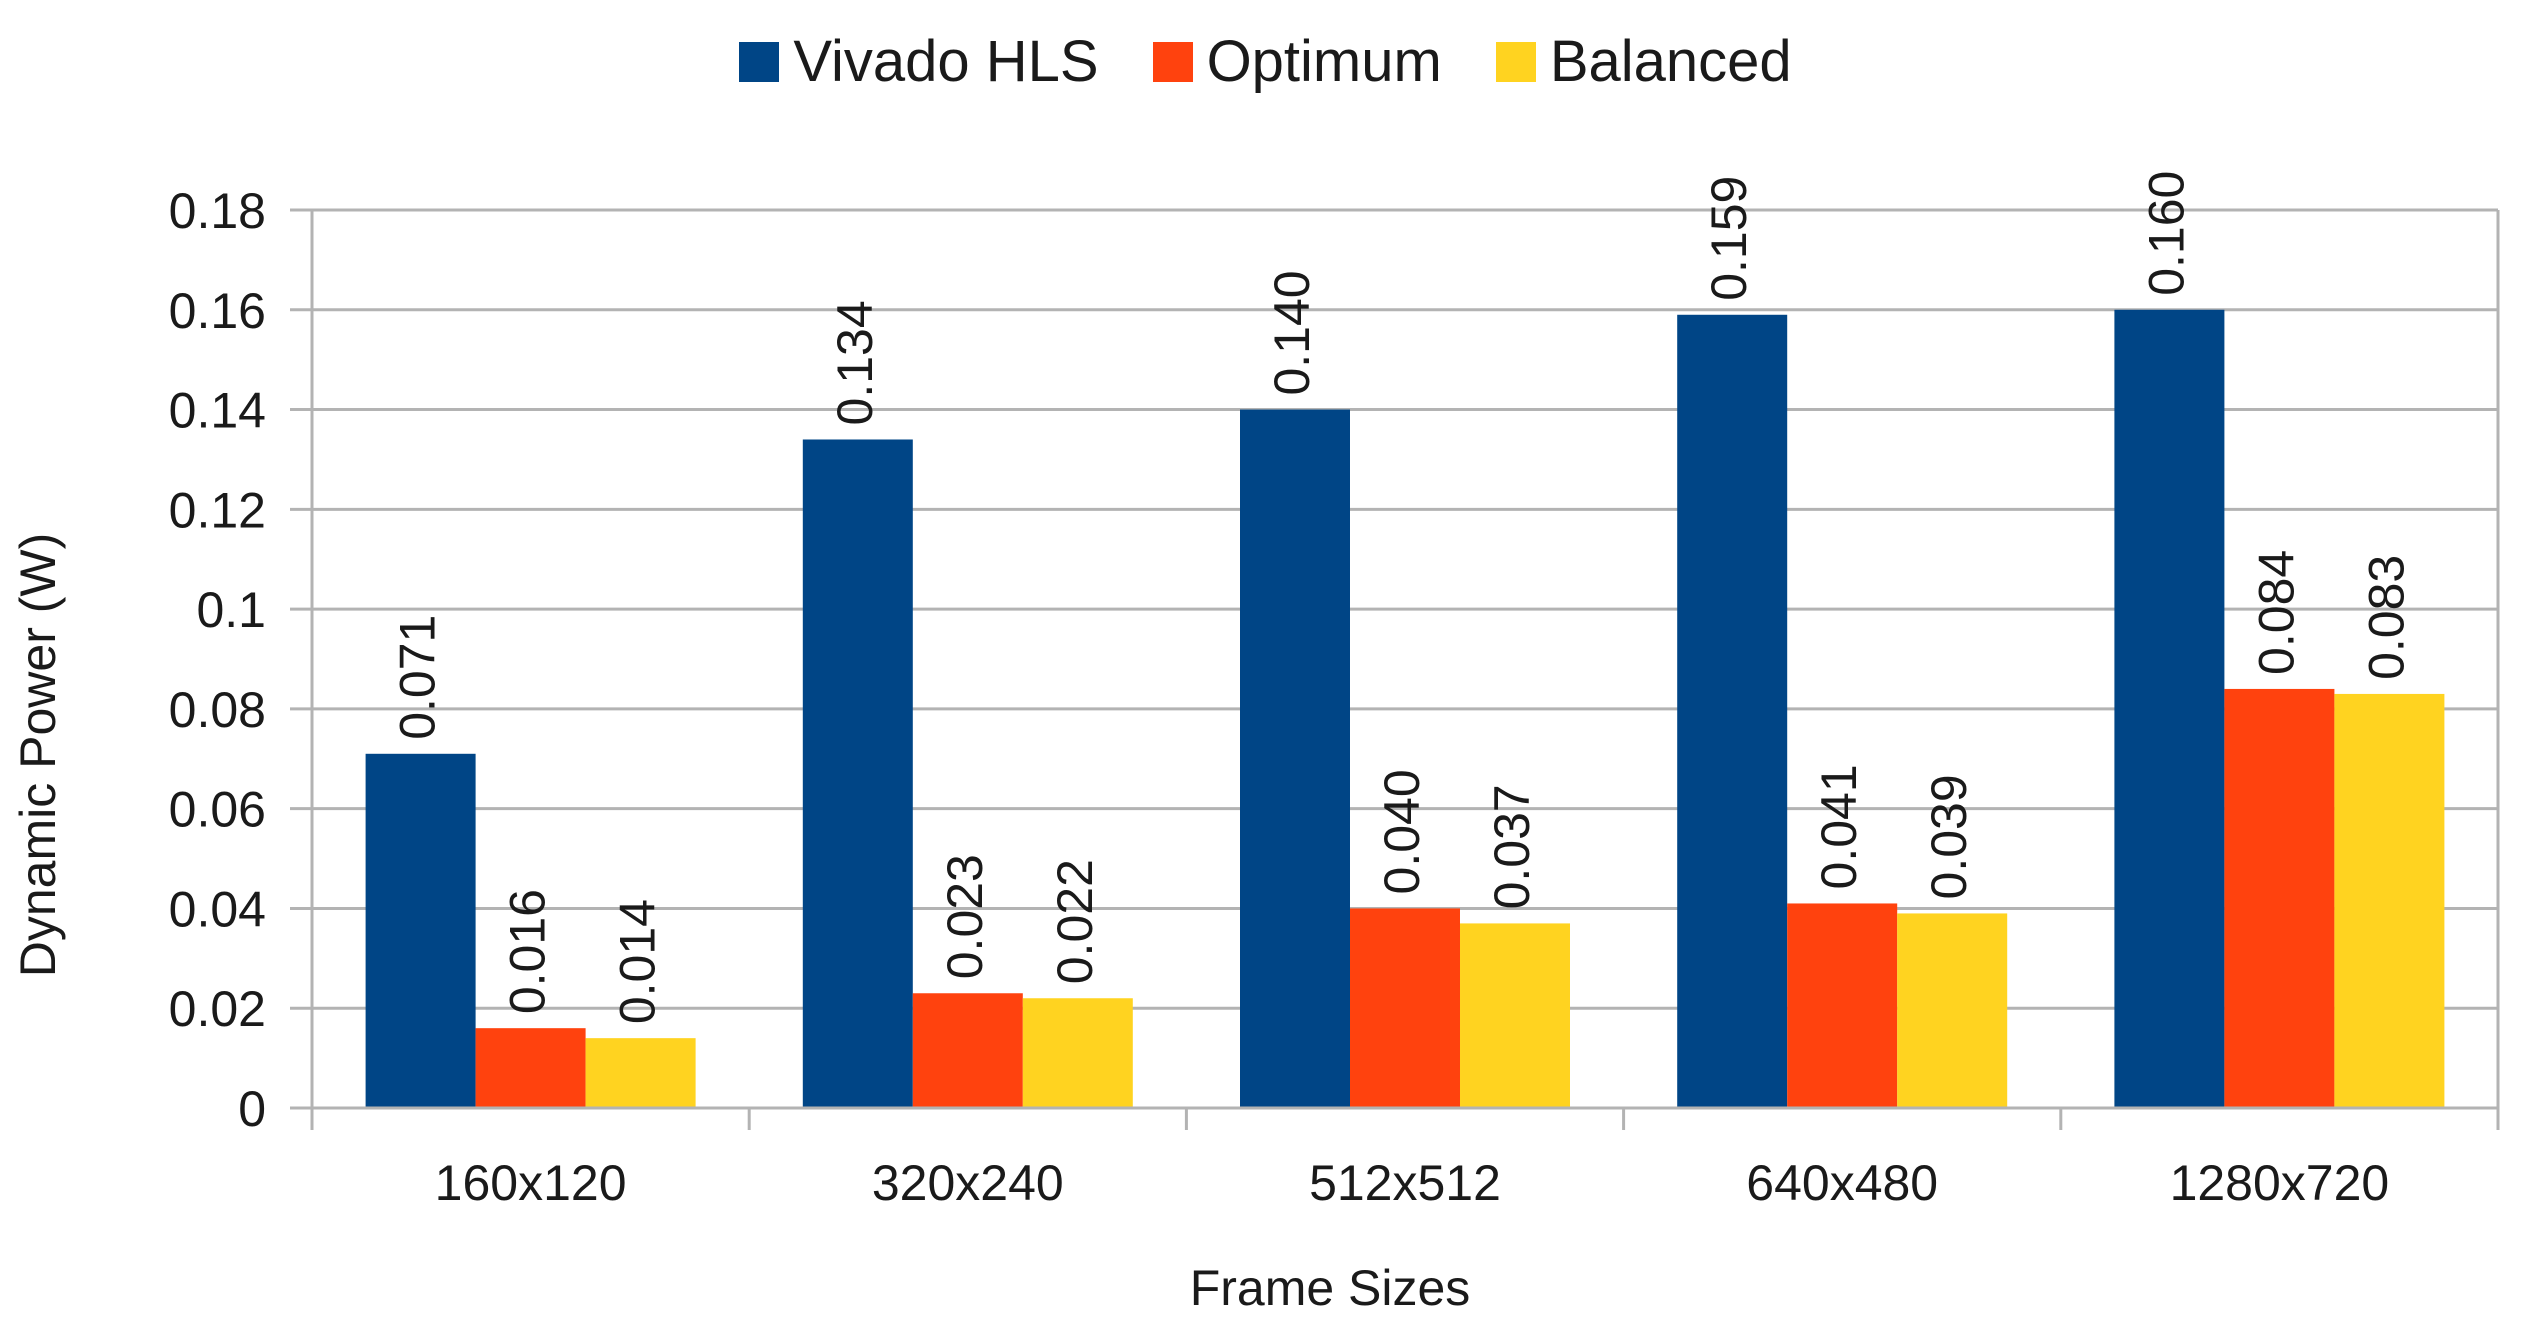  What do you see at coordinates (1839, 826) in the screenshot?
I see `data-label: 0.041` at bounding box center [1839, 826].